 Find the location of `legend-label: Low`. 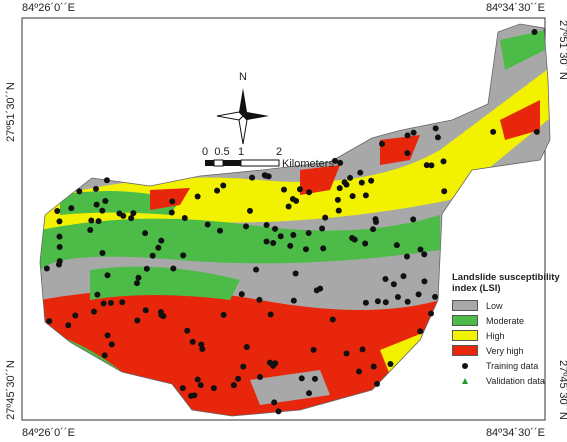

legend-label: Low is located at coordinates (494, 305).